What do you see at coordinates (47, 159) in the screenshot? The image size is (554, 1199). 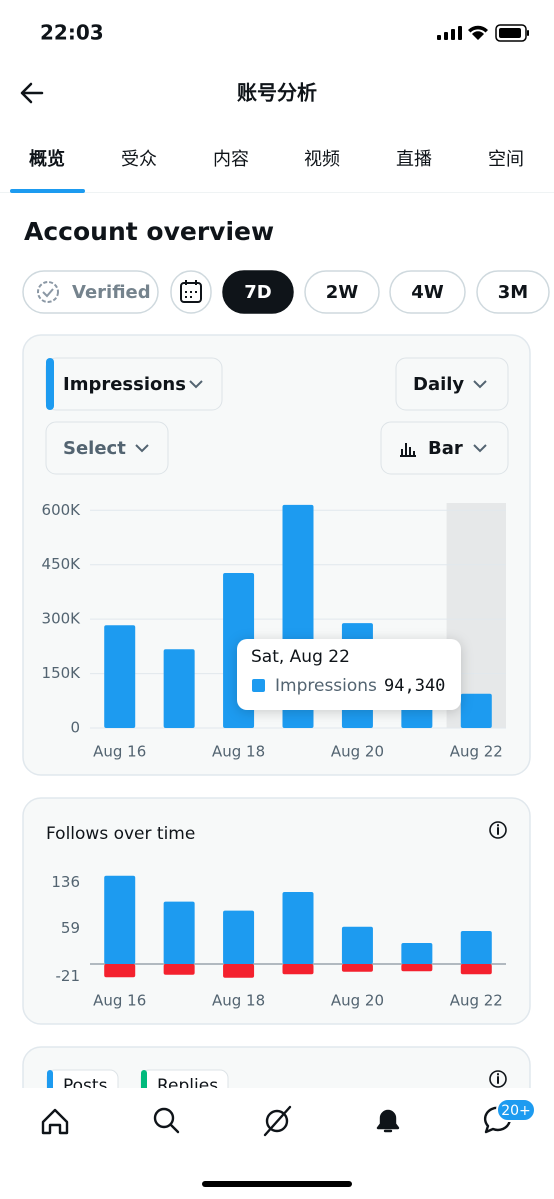 I see `tab: 概览` at bounding box center [47, 159].